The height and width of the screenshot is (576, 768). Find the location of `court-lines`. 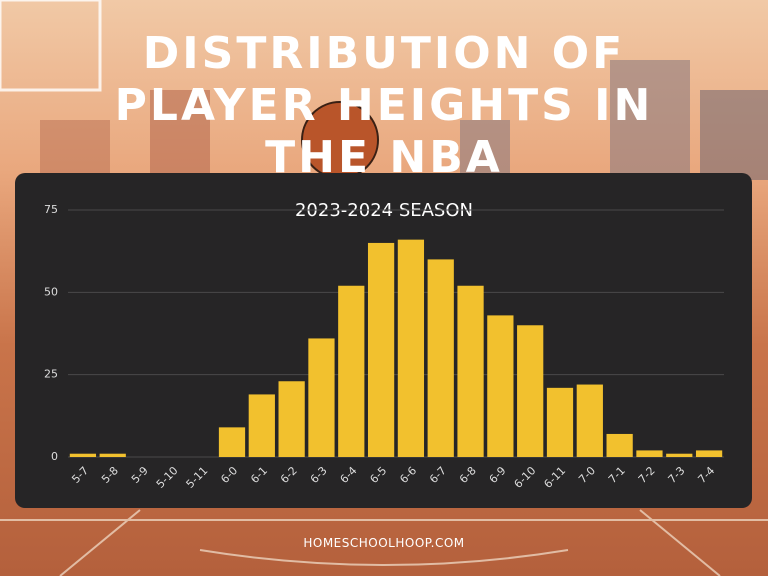

court-lines is located at coordinates (384, 542).